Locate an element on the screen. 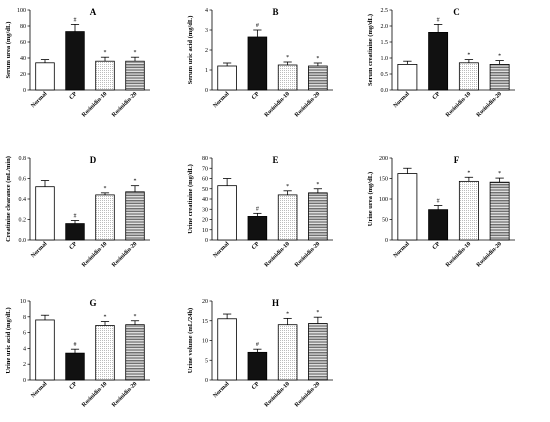 Image resolution: width=550 pixels, height=422 pixels. y-tick-label: 2 is located at coordinates (24, 365).